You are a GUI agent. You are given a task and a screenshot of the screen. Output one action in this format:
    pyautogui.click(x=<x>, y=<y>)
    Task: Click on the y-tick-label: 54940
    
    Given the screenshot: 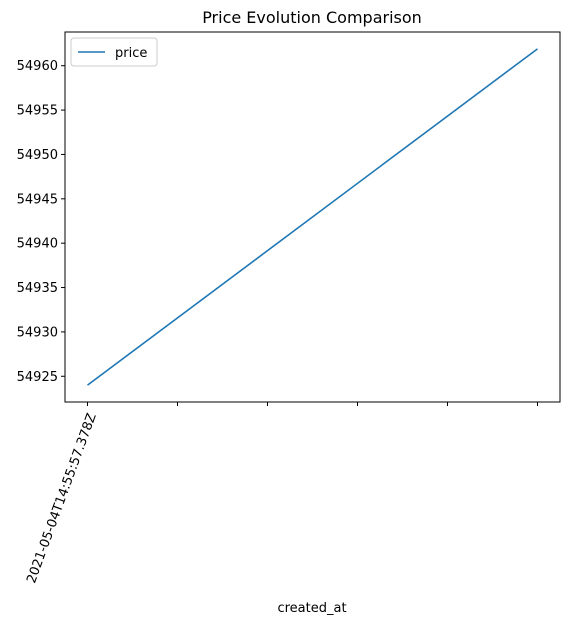 What is the action you would take?
    pyautogui.click(x=37, y=244)
    